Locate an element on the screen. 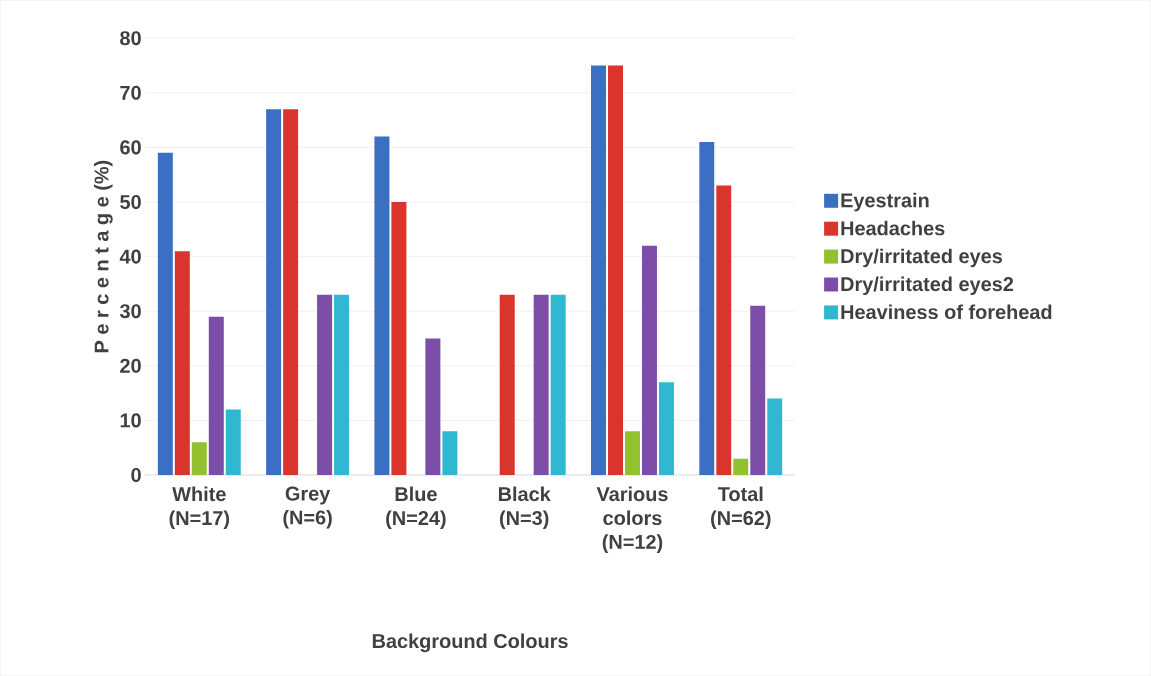  x-tick-label: Total (N=62) is located at coordinates (741, 507).